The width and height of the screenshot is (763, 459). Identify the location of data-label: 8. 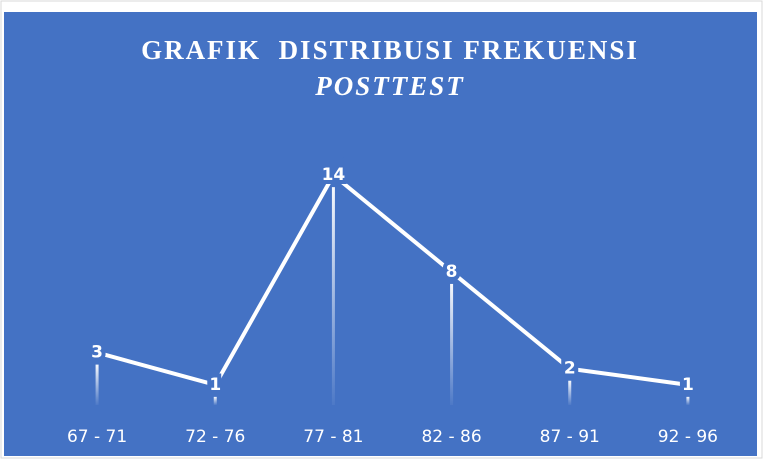
(452, 272).